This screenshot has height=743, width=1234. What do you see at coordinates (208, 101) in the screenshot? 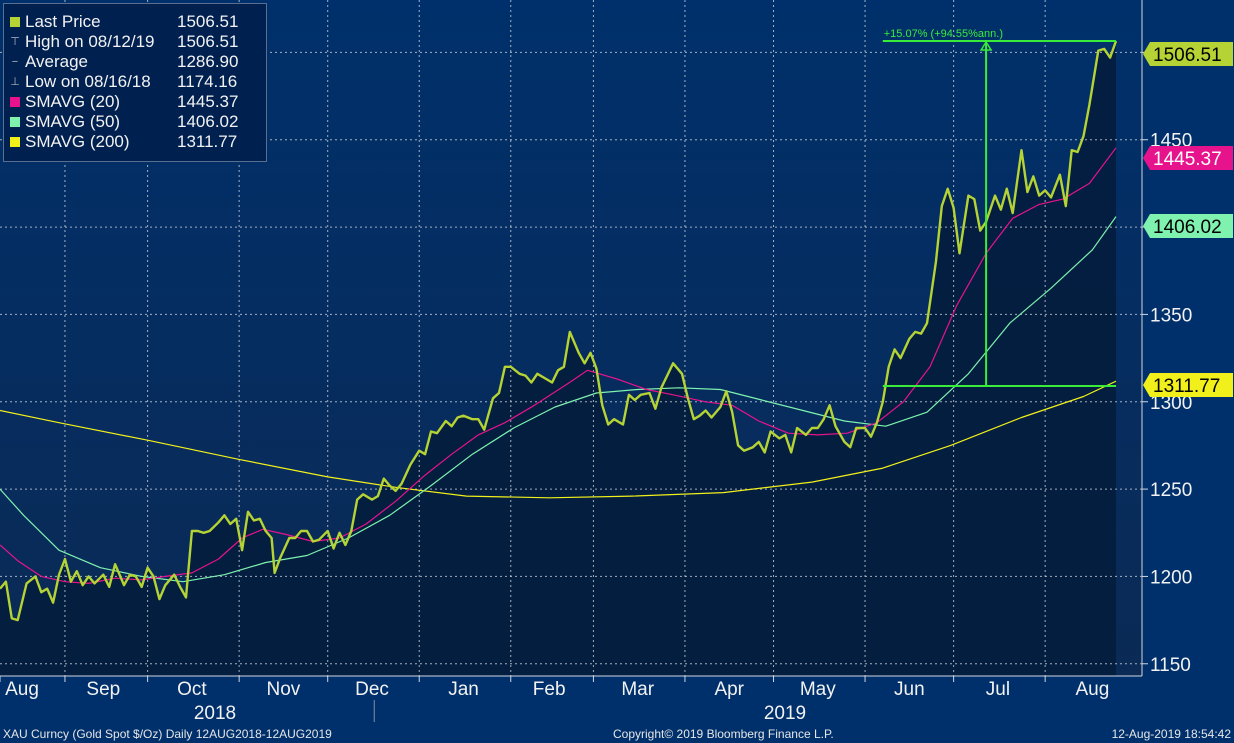
I see `legend-value: 1445.37` at bounding box center [208, 101].